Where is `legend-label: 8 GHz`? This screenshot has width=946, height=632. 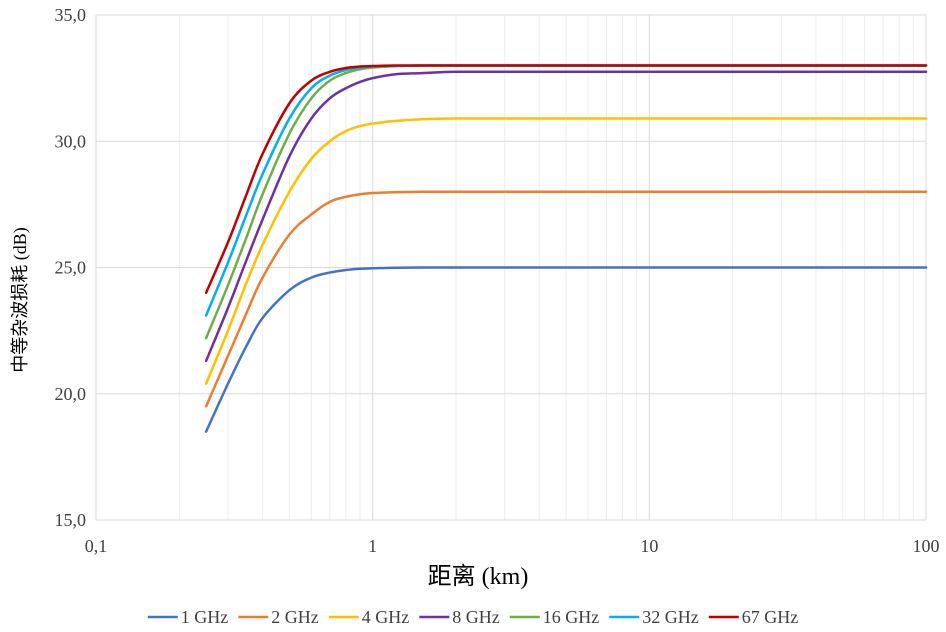
legend-label: 8 GHz is located at coordinates (476, 617).